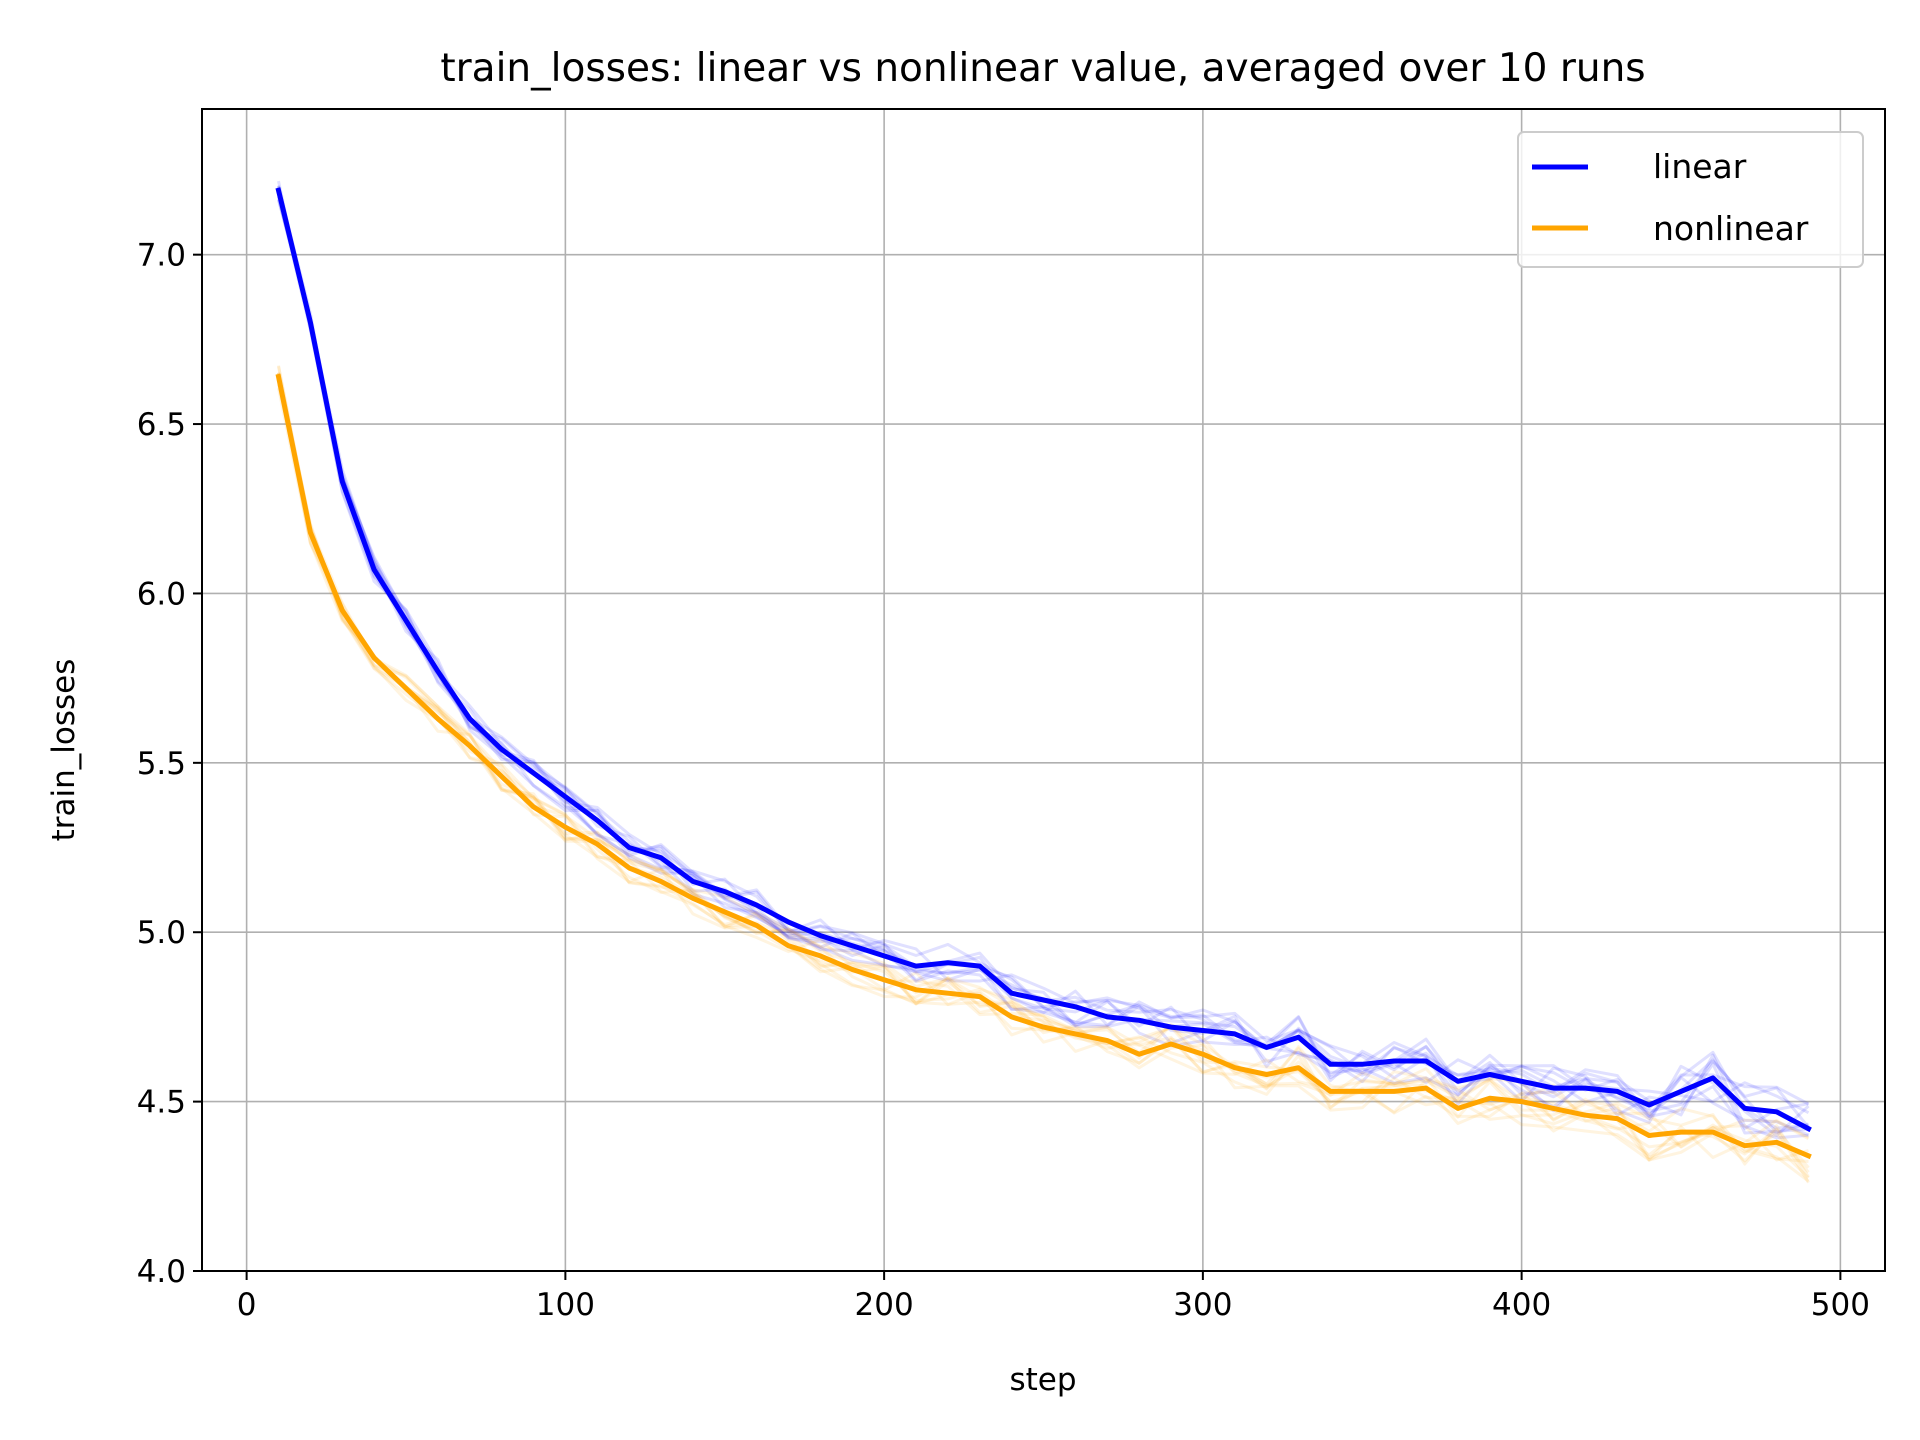  What do you see at coordinates (884, 1305) in the screenshot?
I see `x-tick-label: 200` at bounding box center [884, 1305].